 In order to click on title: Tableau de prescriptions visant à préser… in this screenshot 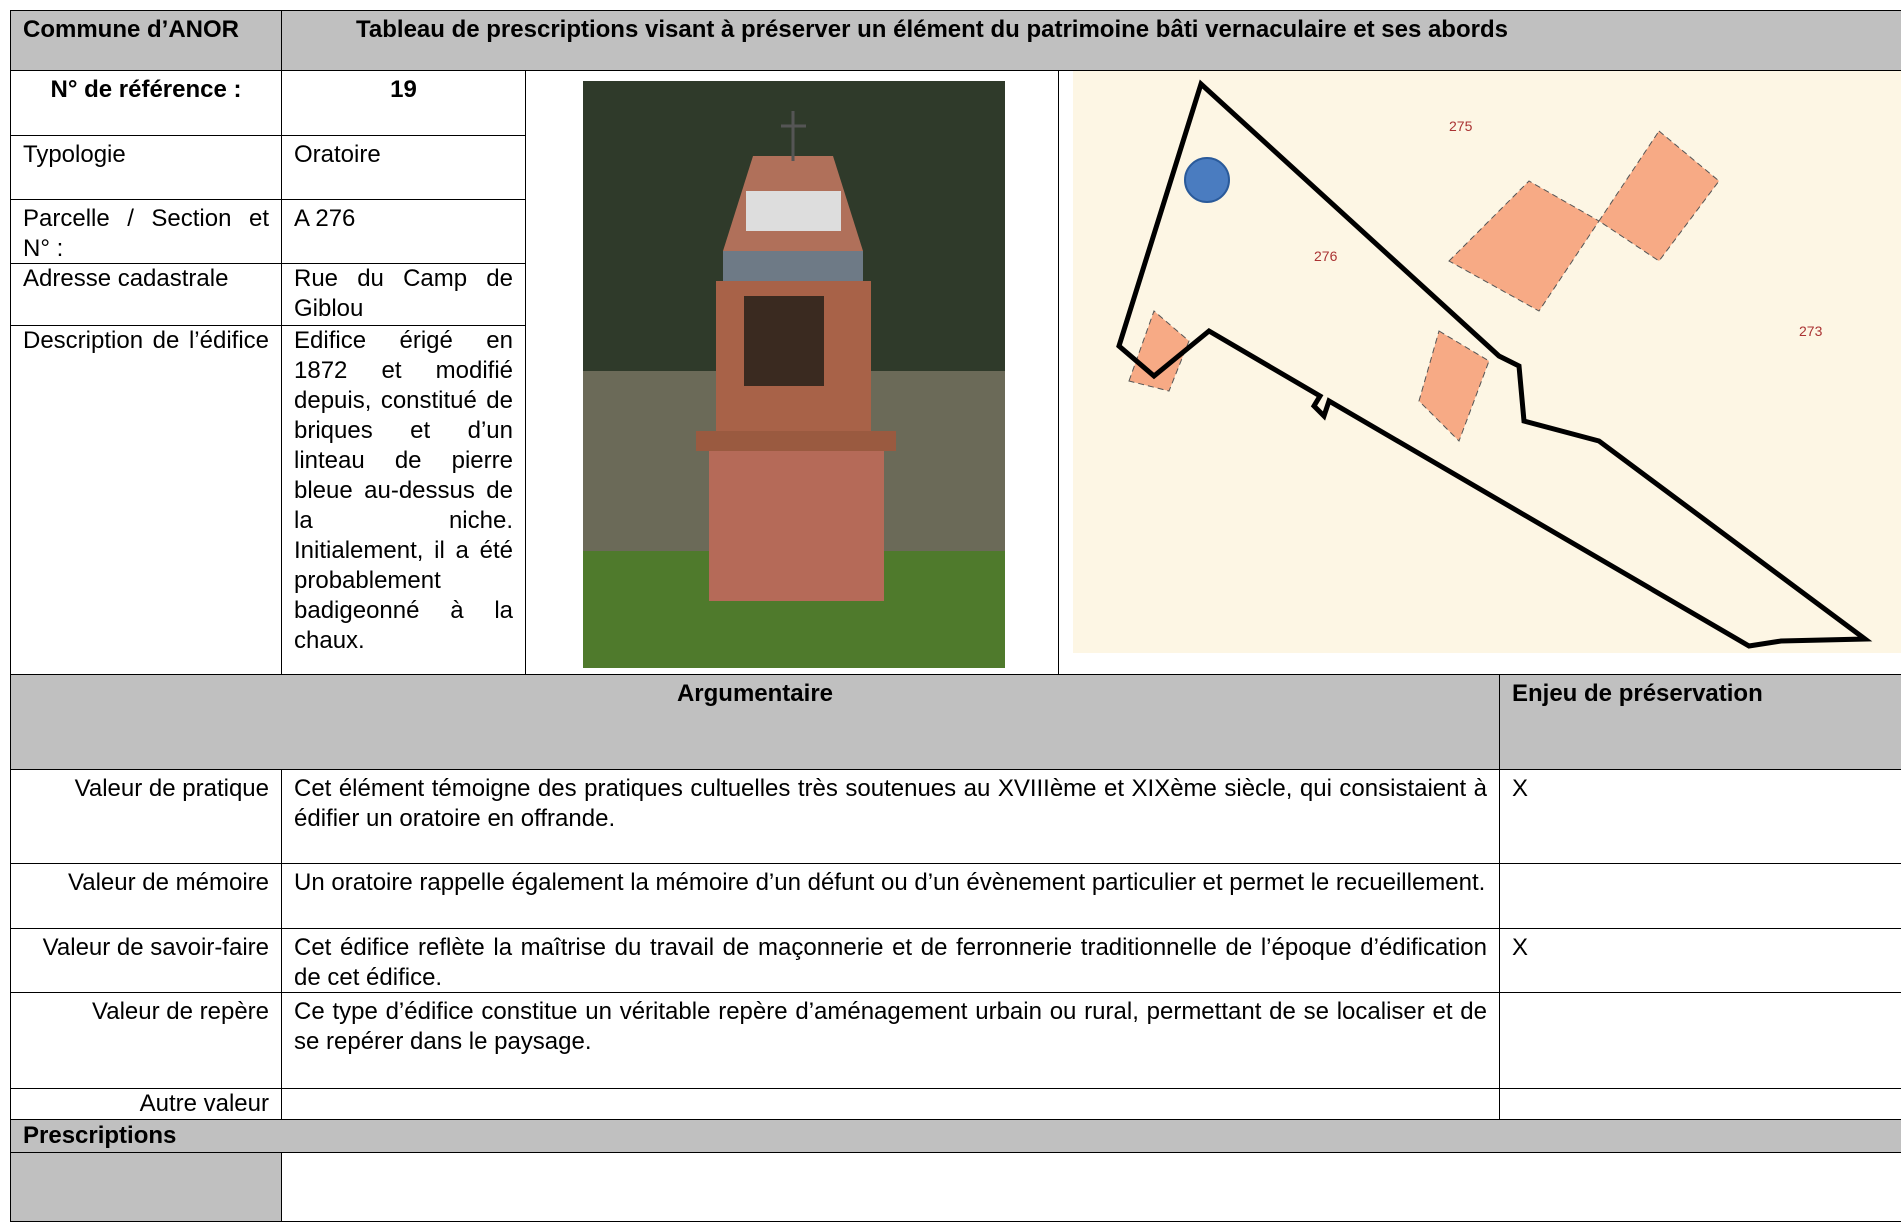, I will do `click(1091, 40)`.